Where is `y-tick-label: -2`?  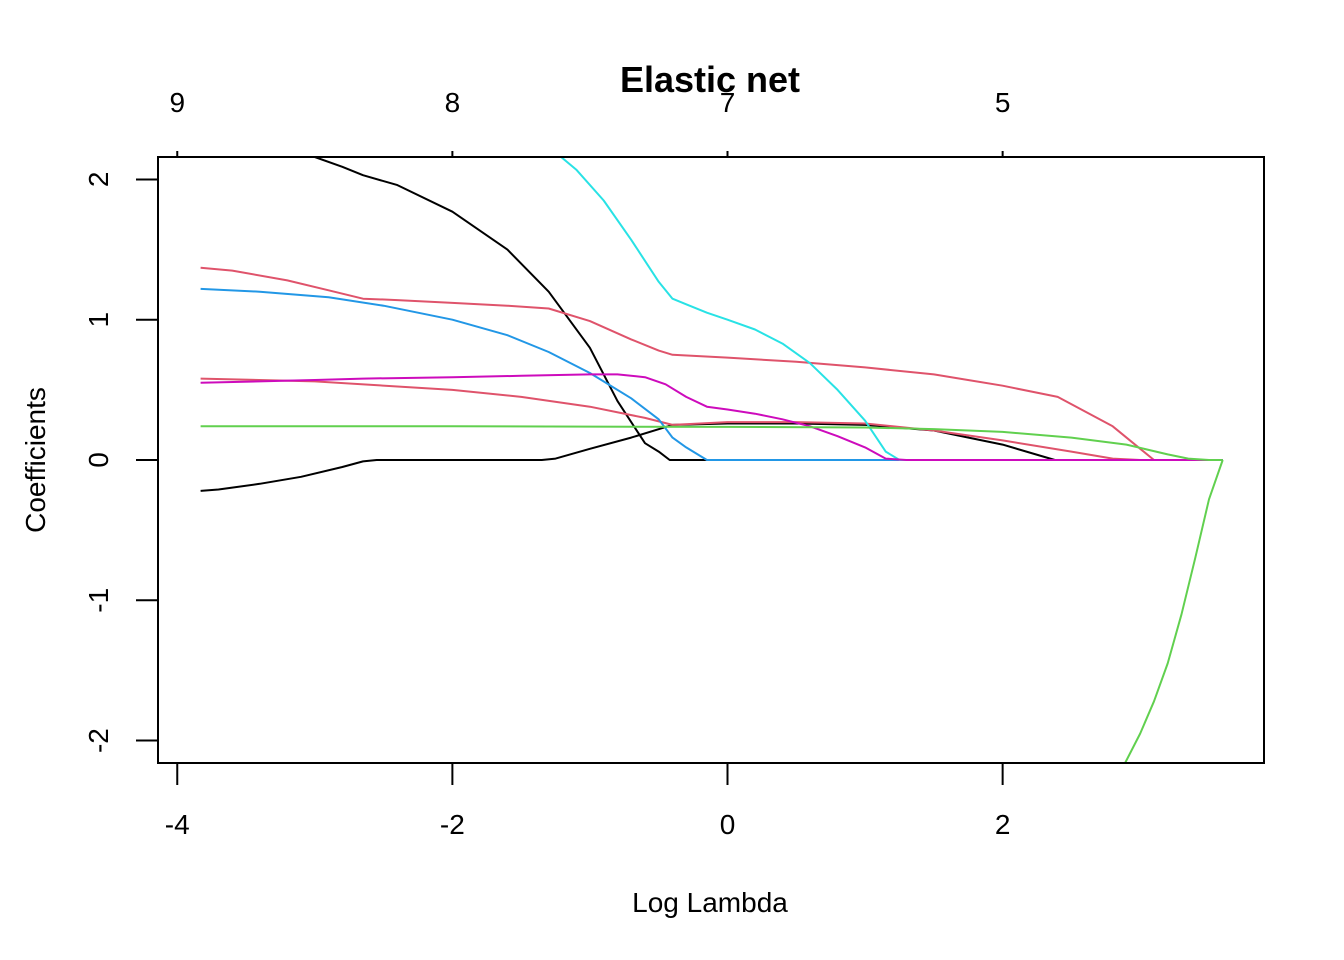 y-tick-label: -2 is located at coordinates (98, 740).